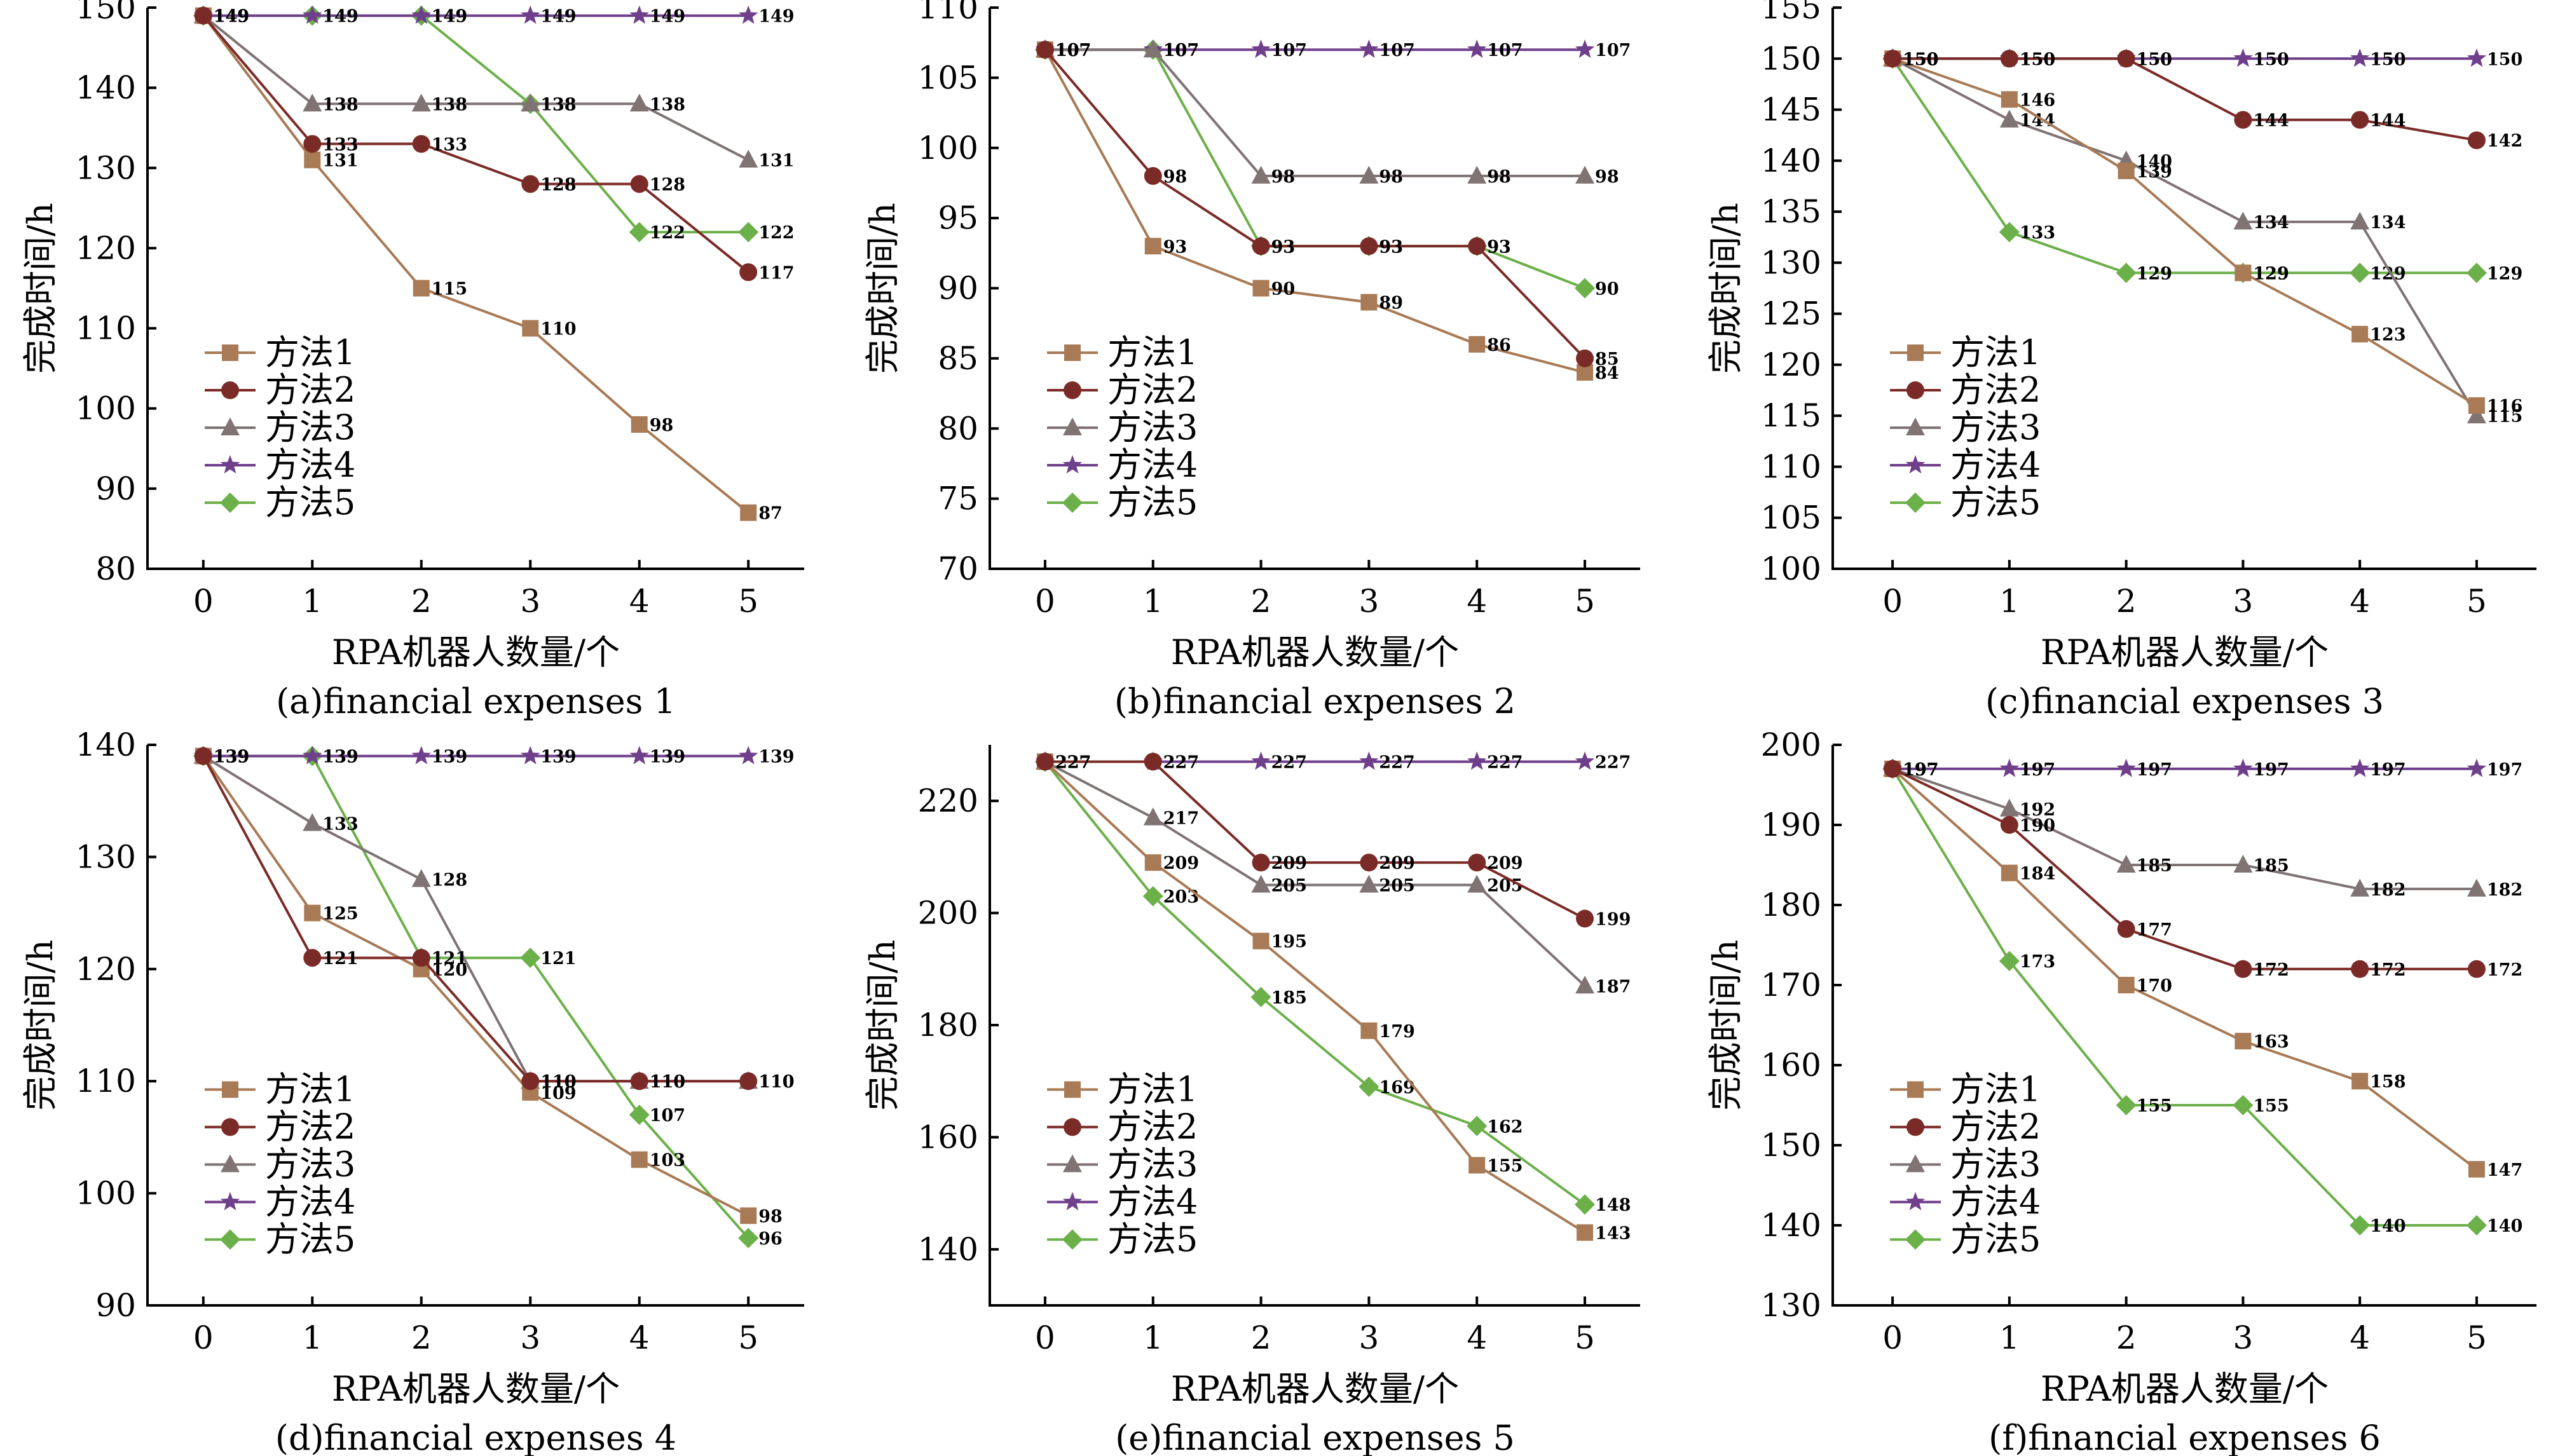 Image resolution: width=2553 pixels, height=1456 pixels. I want to click on data-label: 150, so click(1920, 59).